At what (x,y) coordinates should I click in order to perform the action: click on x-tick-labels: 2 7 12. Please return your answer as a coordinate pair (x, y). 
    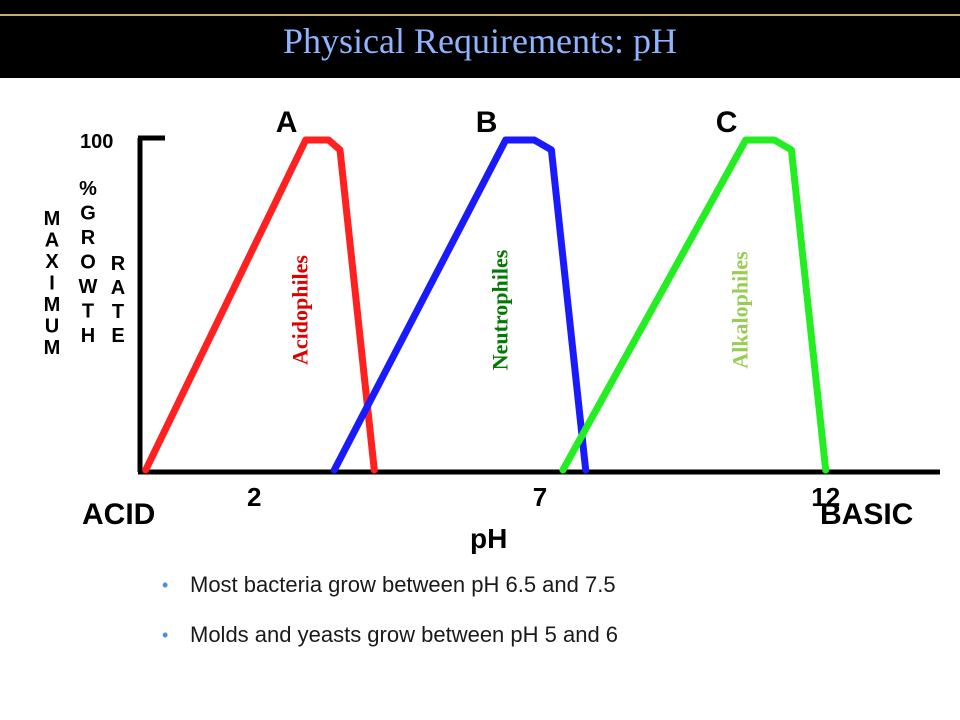
    Looking at the image, I should click on (543, 497).